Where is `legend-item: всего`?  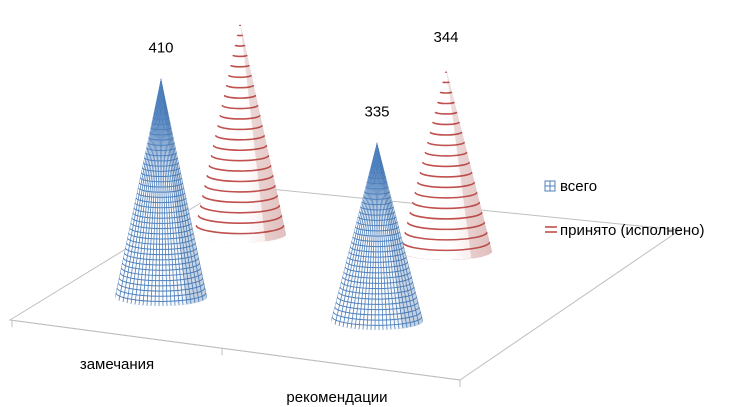
legend-item: всего is located at coordinates (570, 186).